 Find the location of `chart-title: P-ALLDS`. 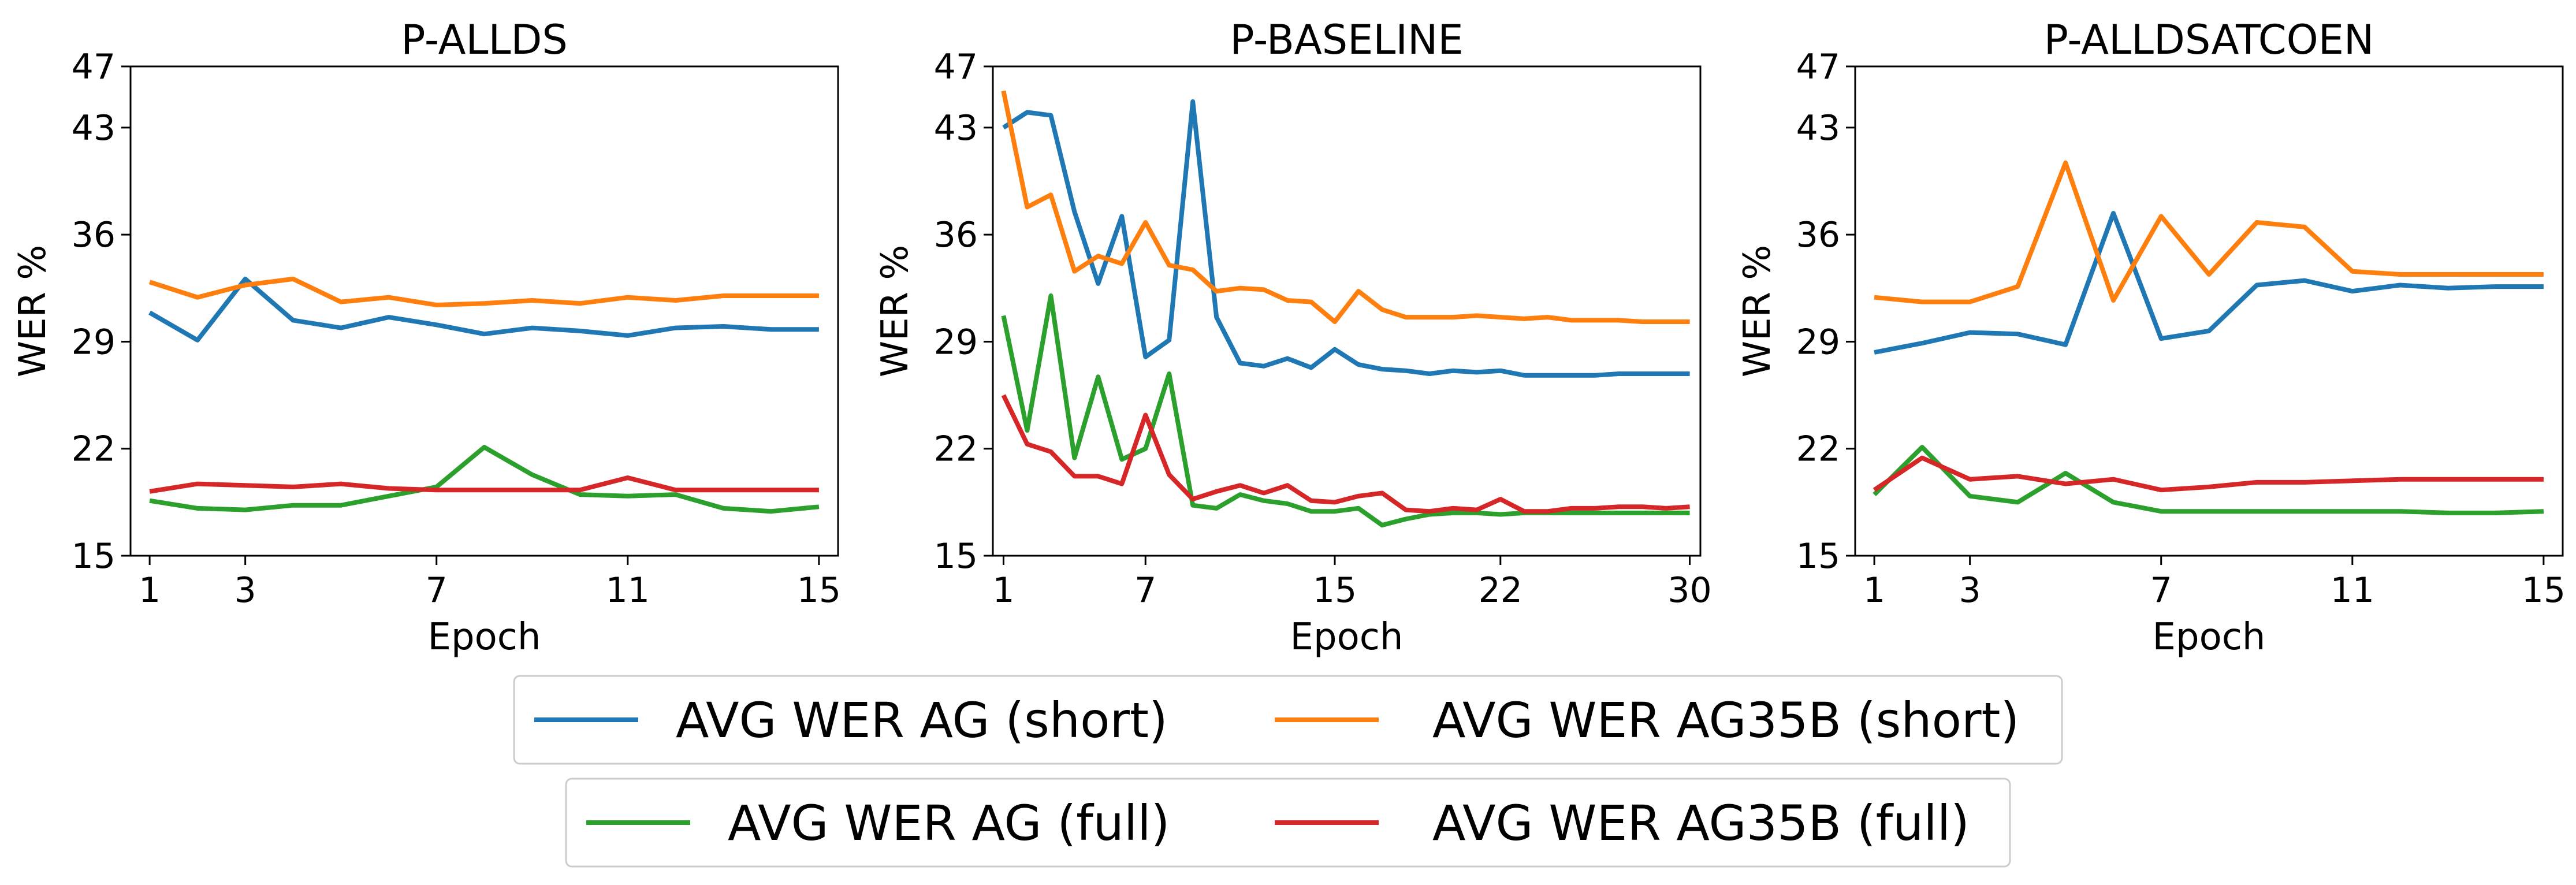

chart-title: P-ALLDS is located at coordinates (485, 40).